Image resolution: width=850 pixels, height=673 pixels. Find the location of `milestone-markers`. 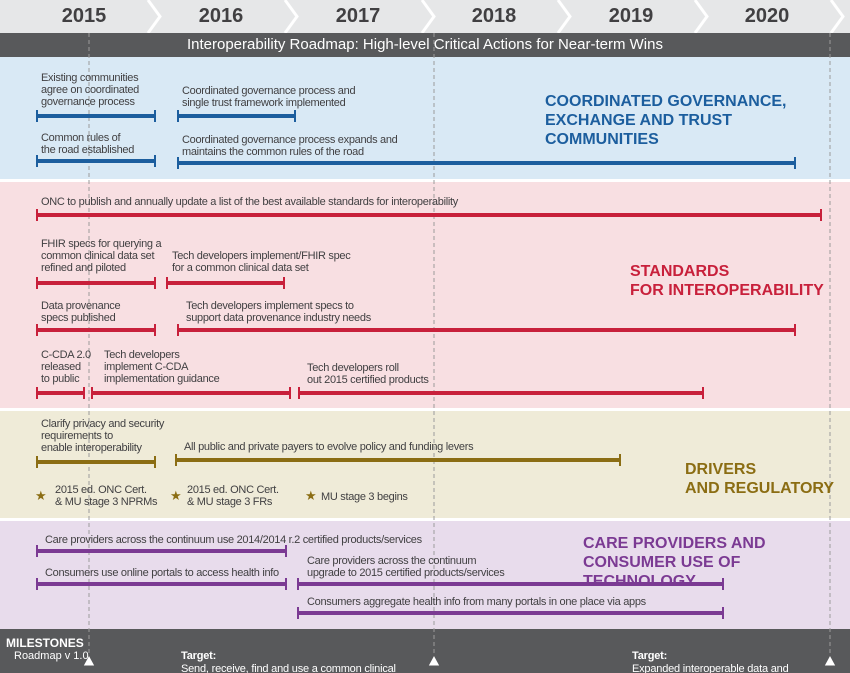

milestone-markers is located at coordinates (459, 660).